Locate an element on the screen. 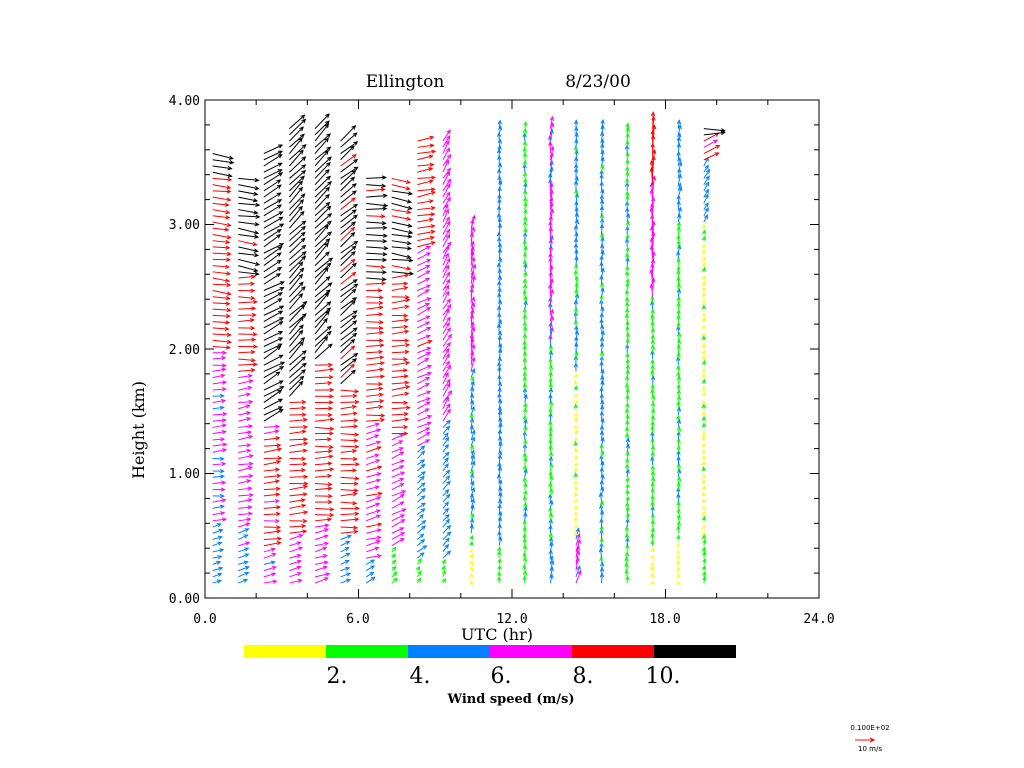 The height and width of the screenshot is (768, 1024). x-axis-title: UTC (hr) is located at coordinates (497, 634).